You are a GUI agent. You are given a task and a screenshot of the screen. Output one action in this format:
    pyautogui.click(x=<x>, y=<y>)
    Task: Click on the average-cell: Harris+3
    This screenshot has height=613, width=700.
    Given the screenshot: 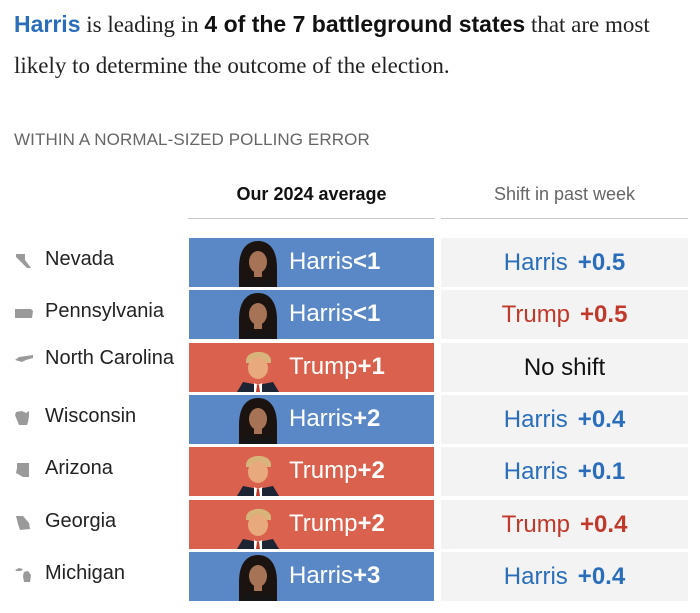 What is the action you would take?
    pyautogui.click(x=311, y=576)
    